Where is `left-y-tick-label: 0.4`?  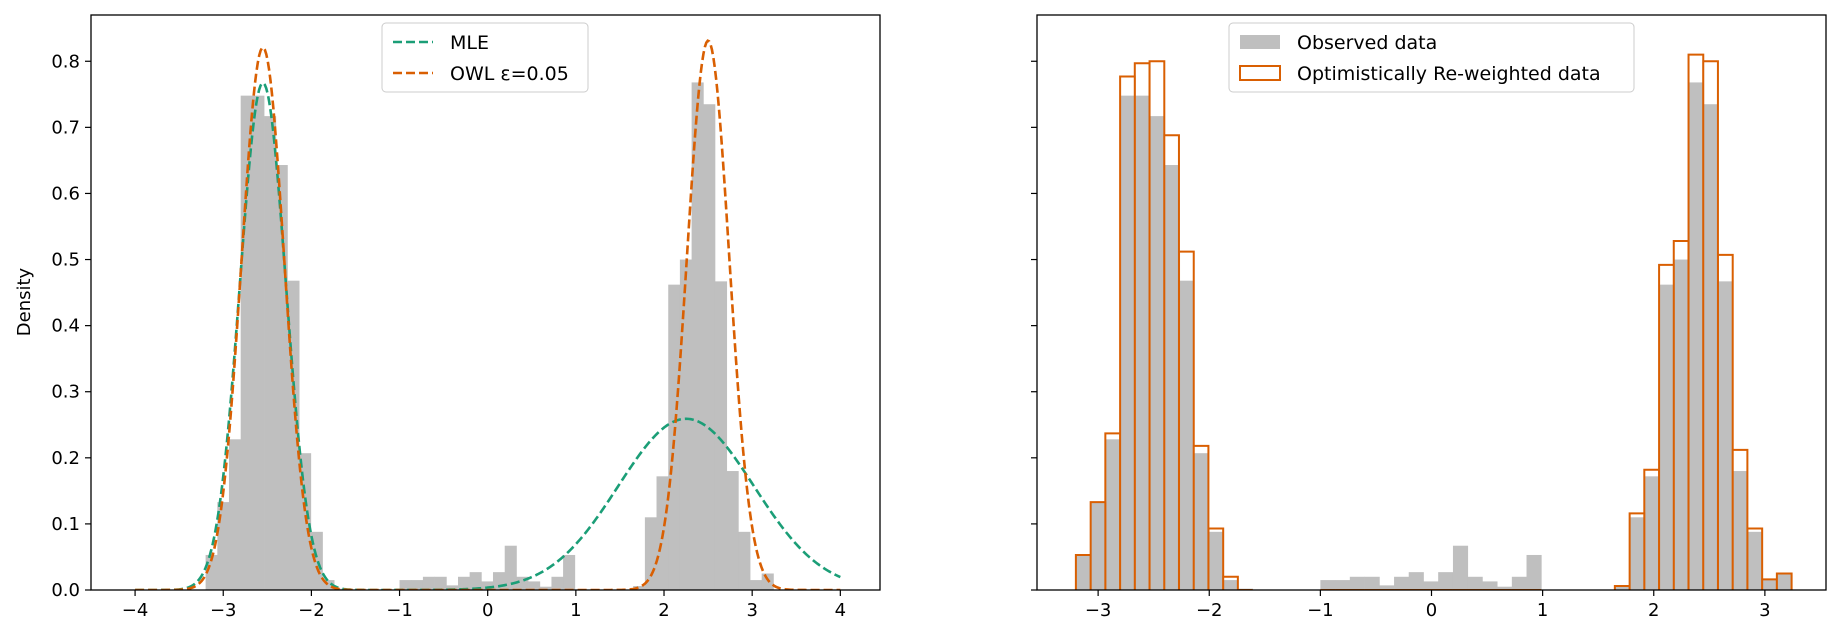
left-y-tick-label: 0.4 is located at coordinates (65, 326).